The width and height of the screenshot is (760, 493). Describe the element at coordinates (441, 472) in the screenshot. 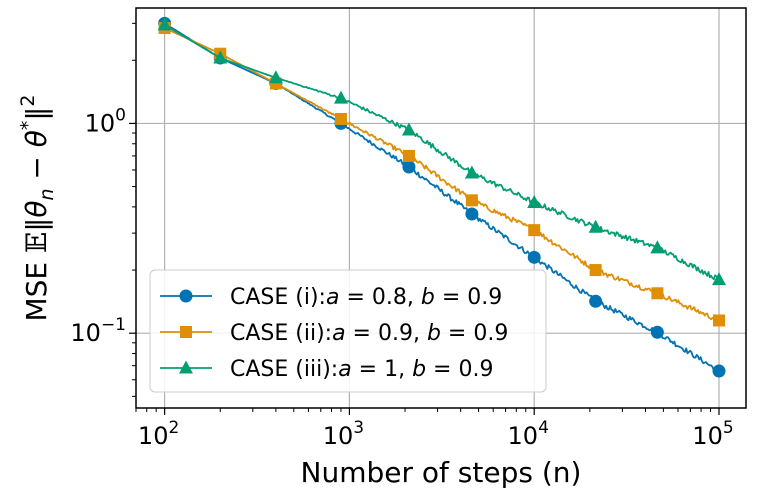

I see `x-axis-label: Number of steps (n)` at that location.